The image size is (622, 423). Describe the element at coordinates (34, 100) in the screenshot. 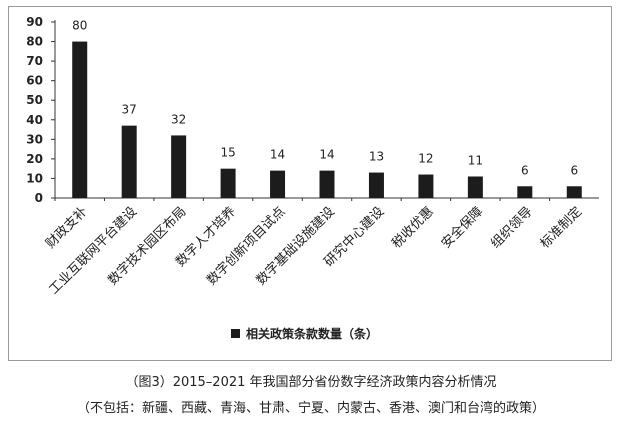

I see `y-tick-label: 50` at that location.